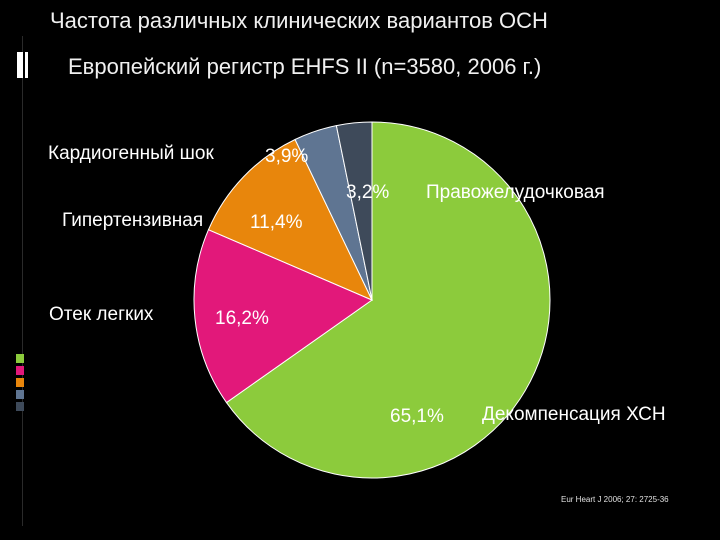 This screenshot has height=540, width=720. Describe the element at coordinates (615, 499) in the screenshot. I see `source-citation: Eur Heart J 2006; 27: 2725-36` at that location.